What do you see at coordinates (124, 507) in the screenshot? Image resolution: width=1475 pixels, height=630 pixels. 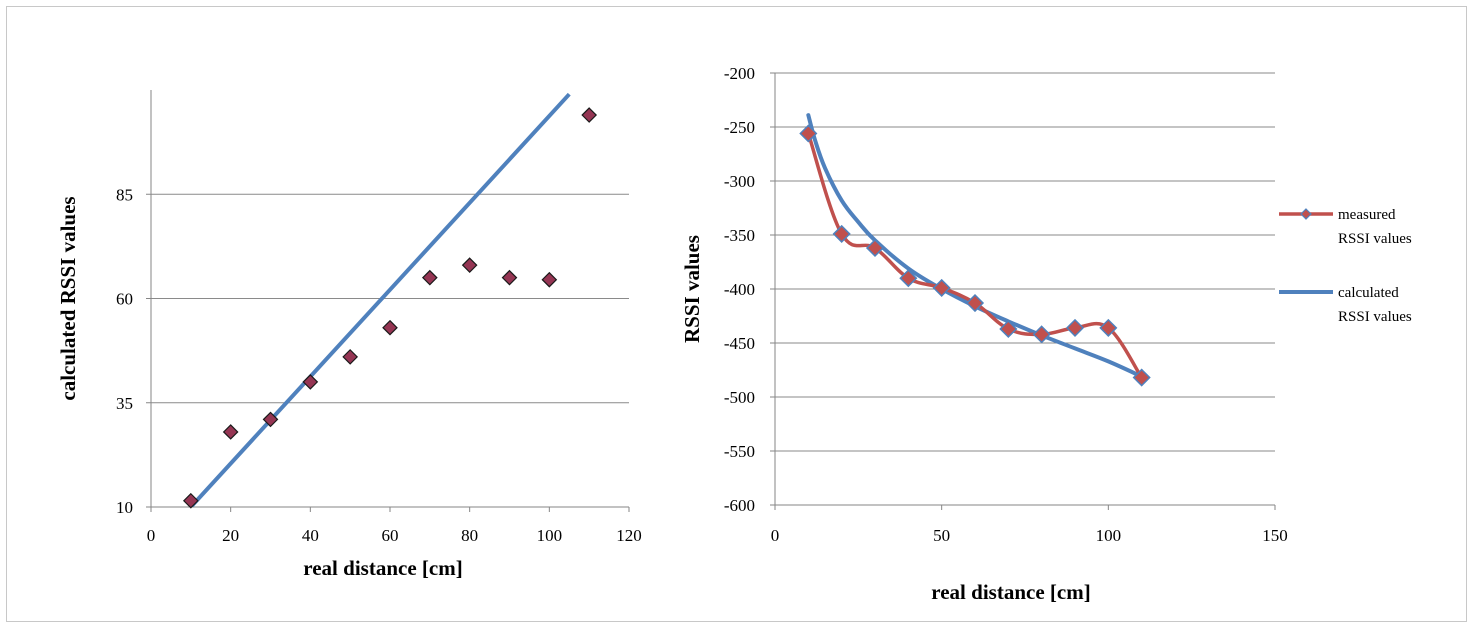 I see `y-tick-label: 10` at bounding box center [124, 507].